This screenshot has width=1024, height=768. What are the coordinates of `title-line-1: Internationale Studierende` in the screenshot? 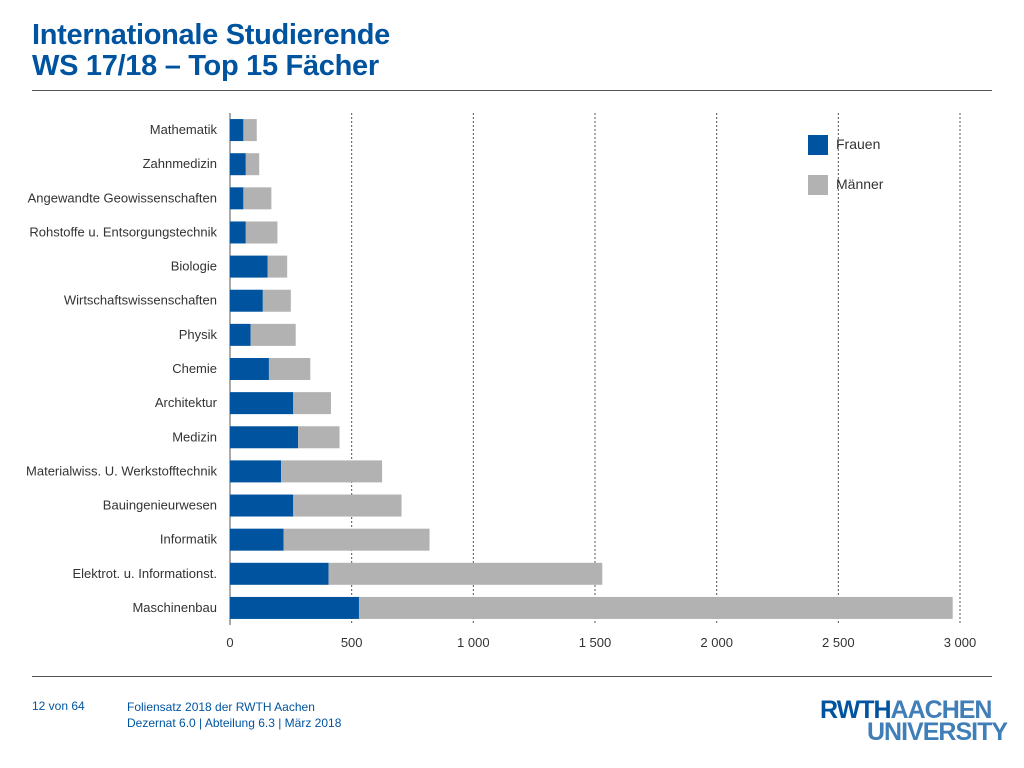 It's located at (211, 35).